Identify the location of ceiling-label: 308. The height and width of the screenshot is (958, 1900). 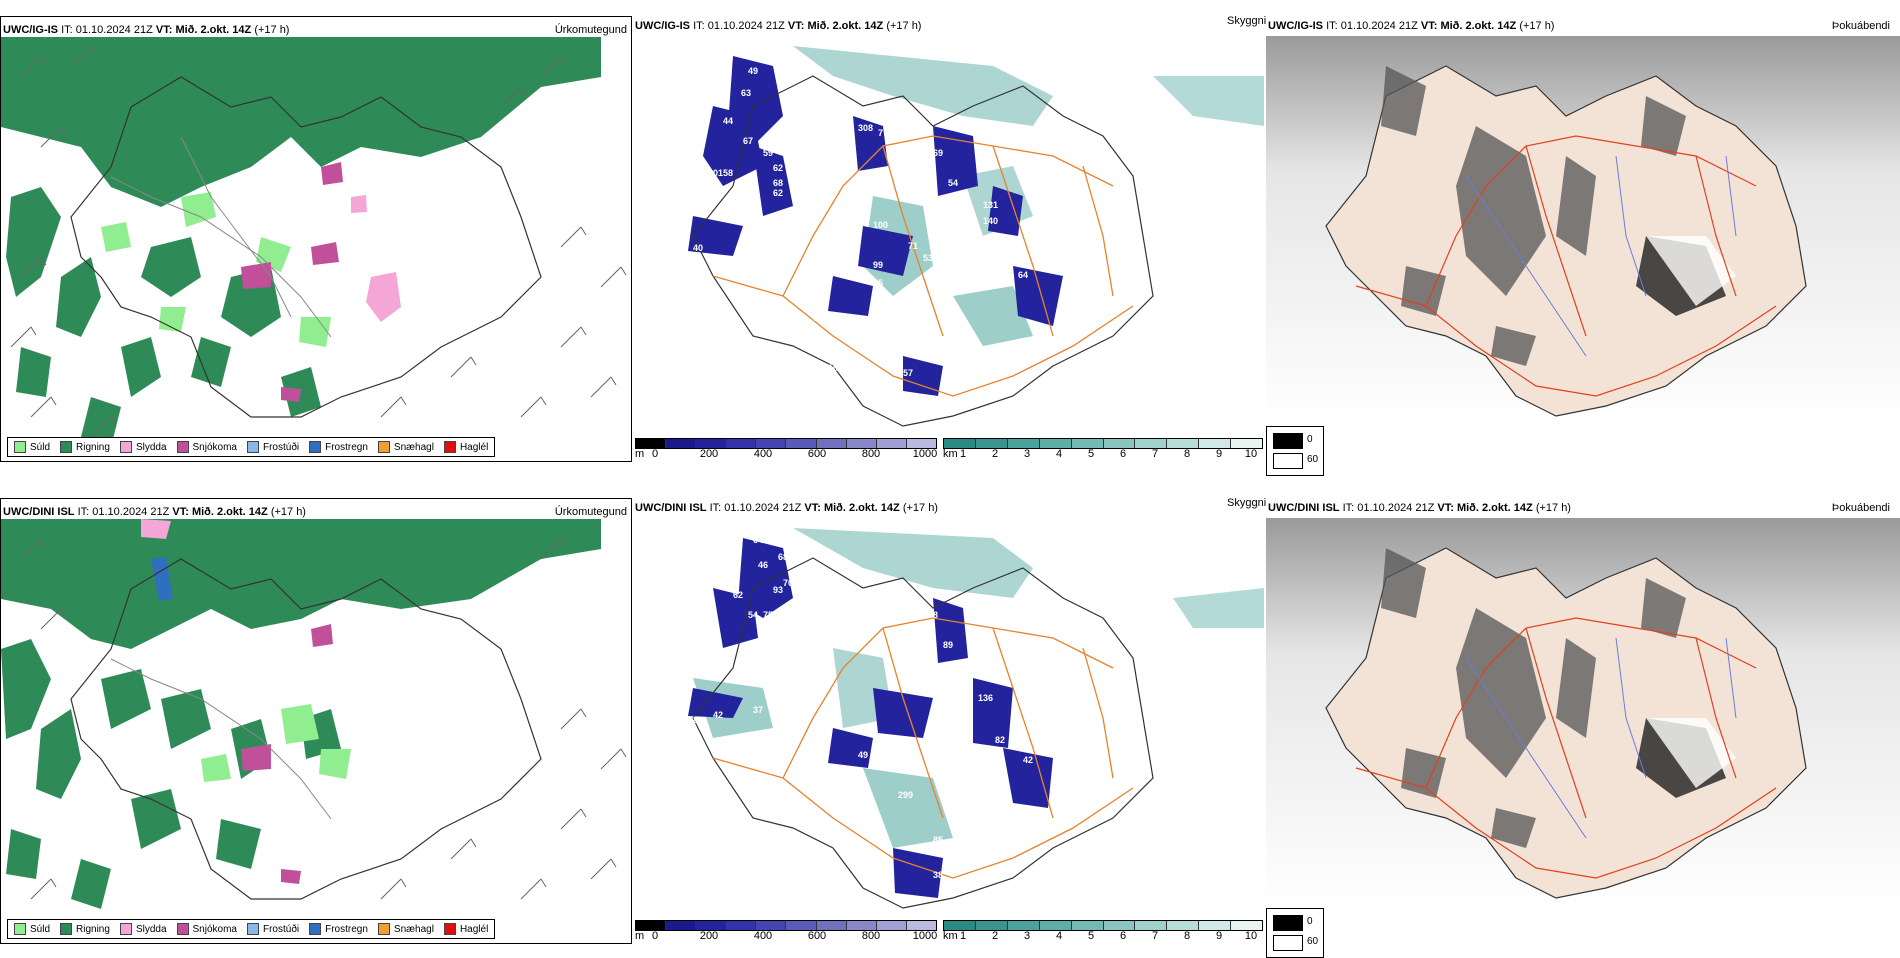
(865, 128).